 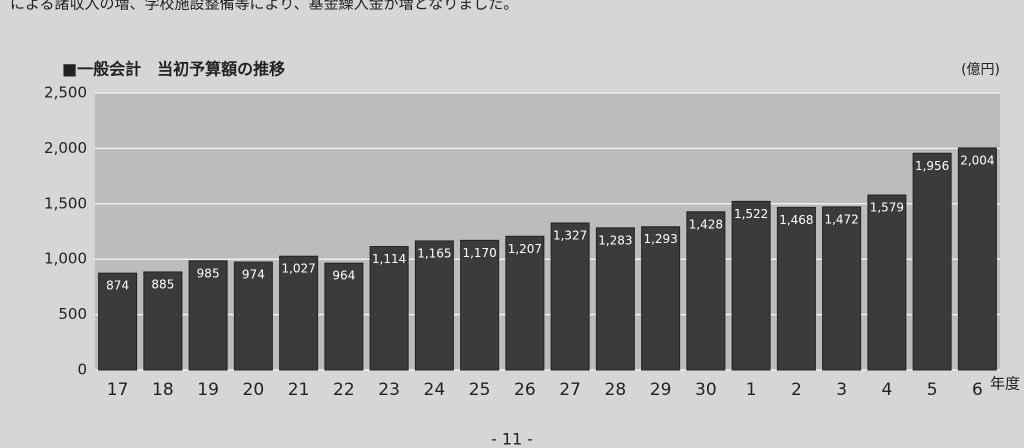 I want to click on value-label: 985, so click(x=208, y=273).